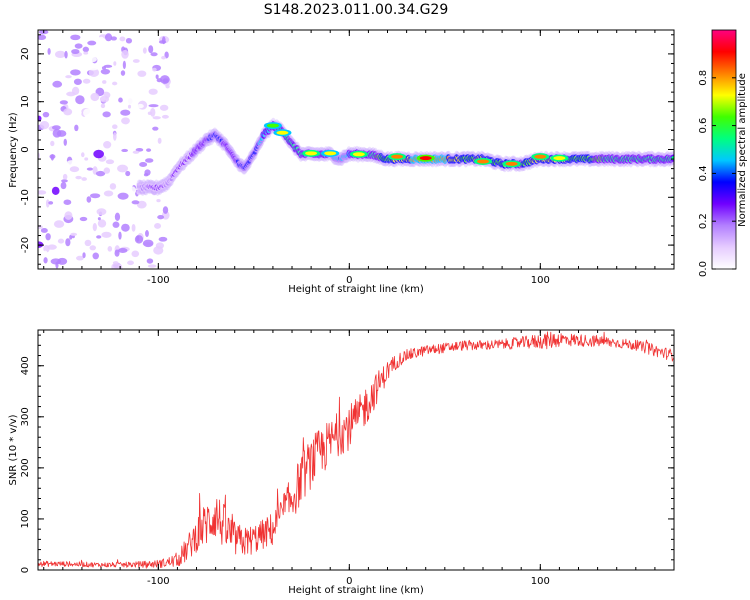  I want to click on y-tick-label: 0, so click(25, 149).